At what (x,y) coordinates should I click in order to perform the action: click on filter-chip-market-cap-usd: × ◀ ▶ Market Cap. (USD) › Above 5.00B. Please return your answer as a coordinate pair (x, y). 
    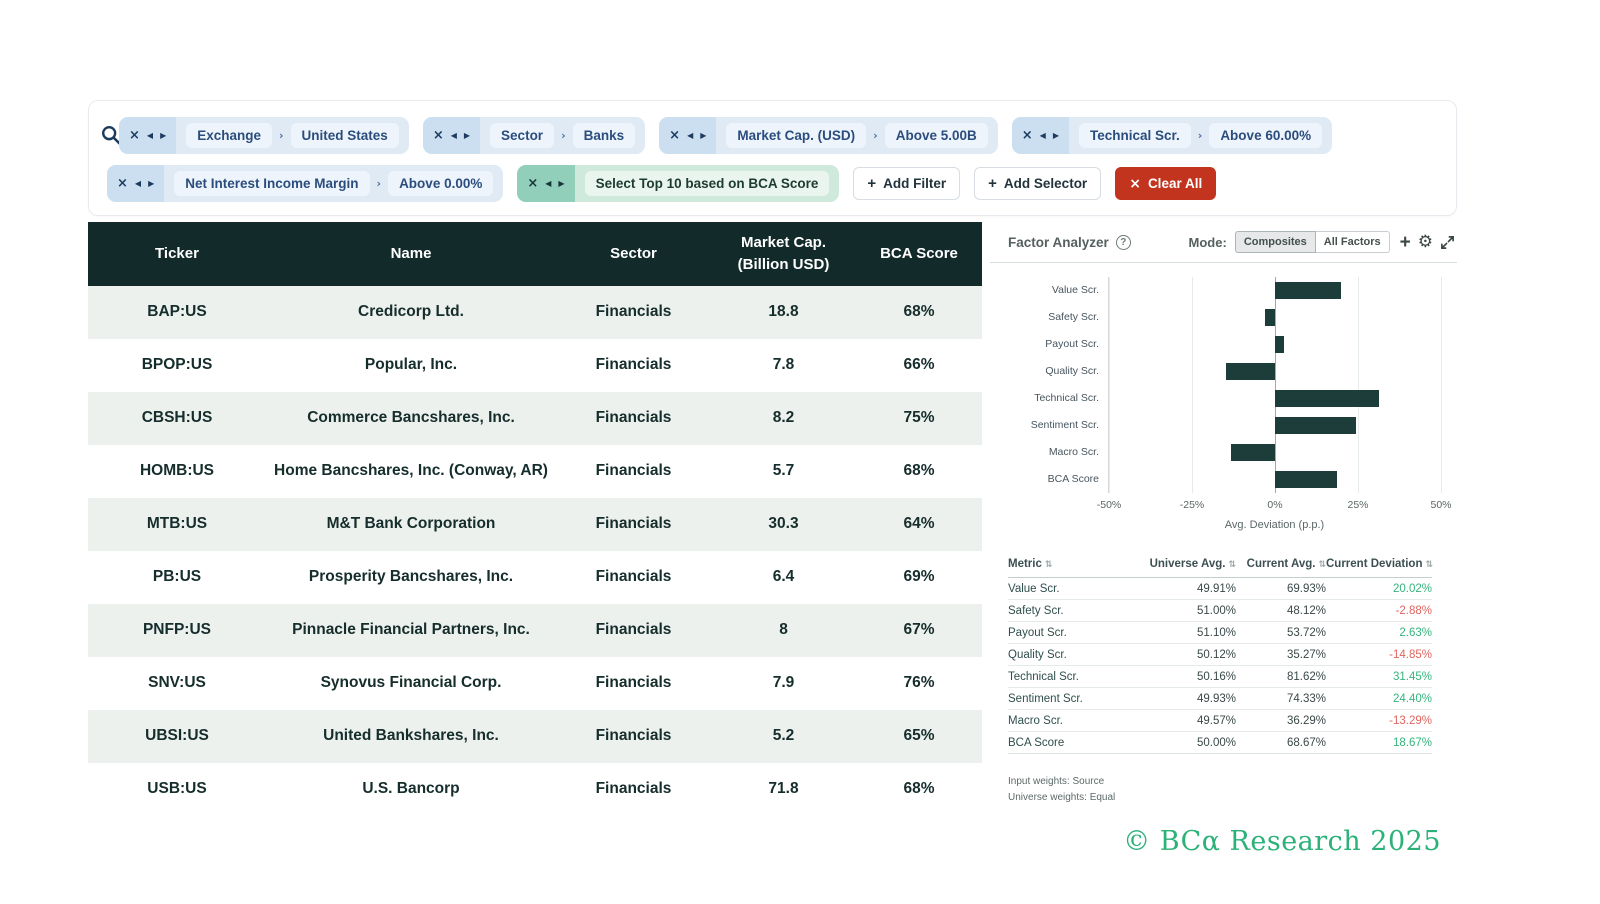
    Looking at the image, I should click on (828, 135).